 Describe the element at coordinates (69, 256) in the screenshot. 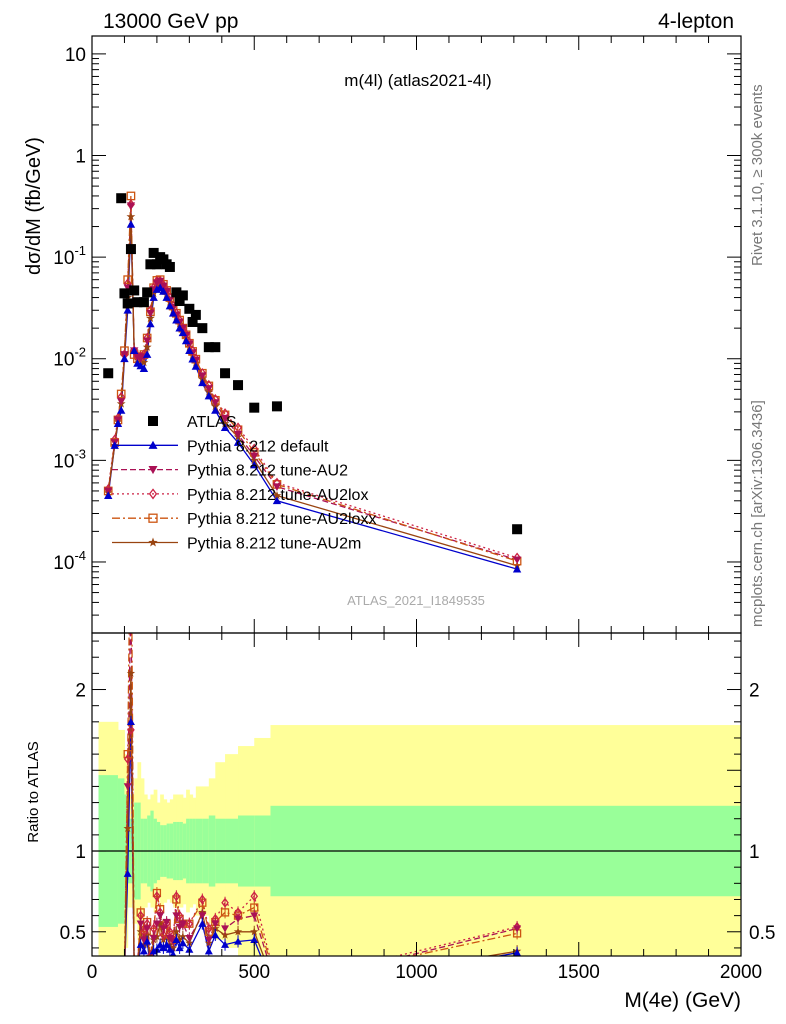

I see `y-tick-label: 10⁻¹` at that location.